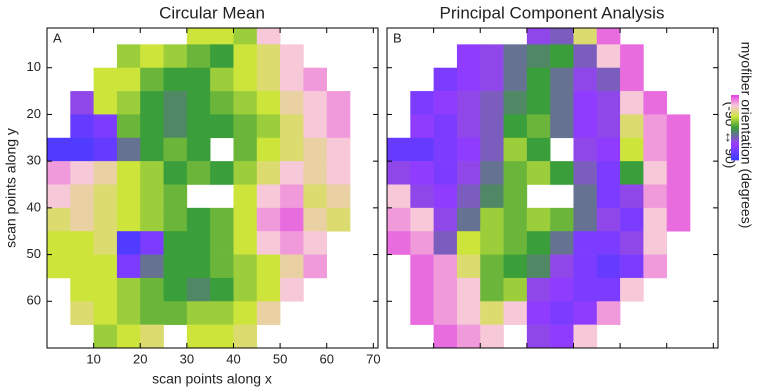 This screenshot has height=390, width=761. I want to click on y-tick-label: 30, so click(34, 160).